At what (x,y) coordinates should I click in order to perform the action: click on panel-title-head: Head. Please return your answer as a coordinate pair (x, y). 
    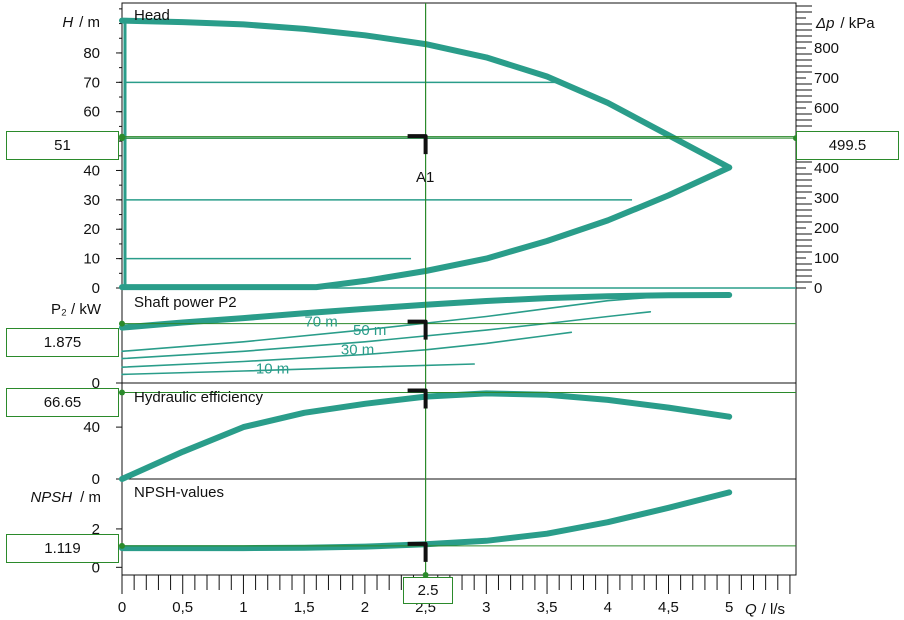
    Looking at the image, I should click on (152, 15).